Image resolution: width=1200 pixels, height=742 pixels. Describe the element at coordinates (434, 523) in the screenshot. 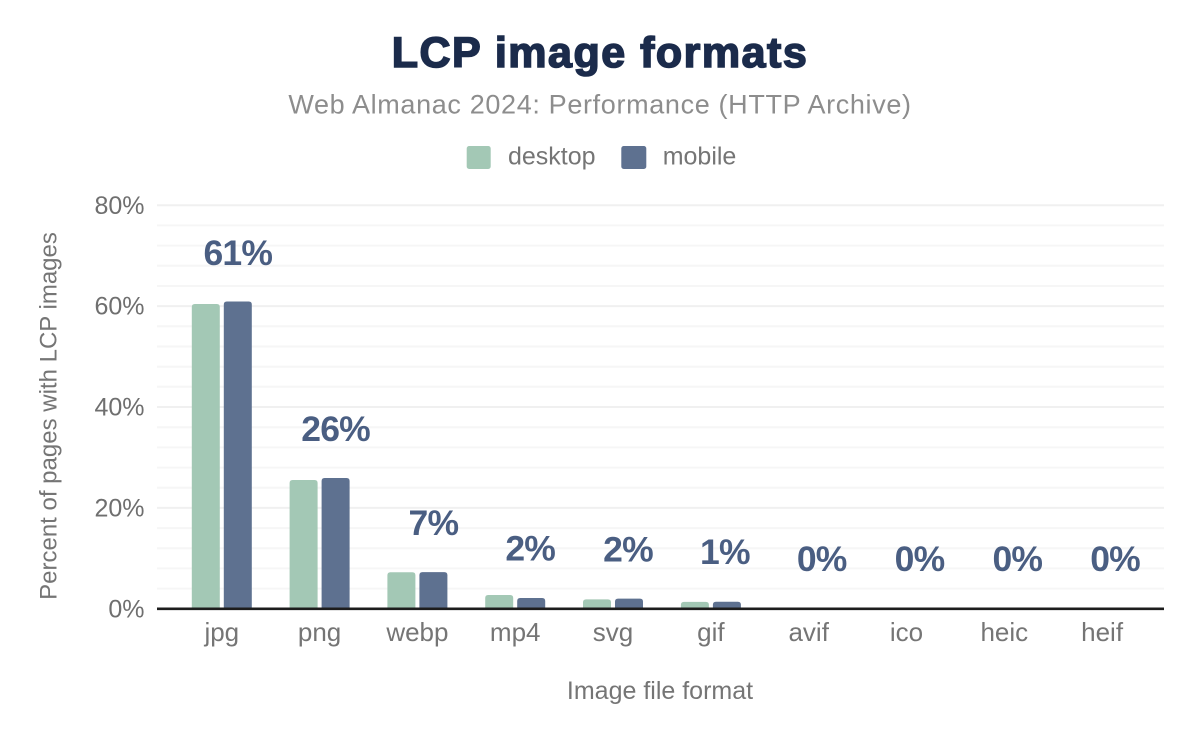

I see `svg-text: 7%` at that location.